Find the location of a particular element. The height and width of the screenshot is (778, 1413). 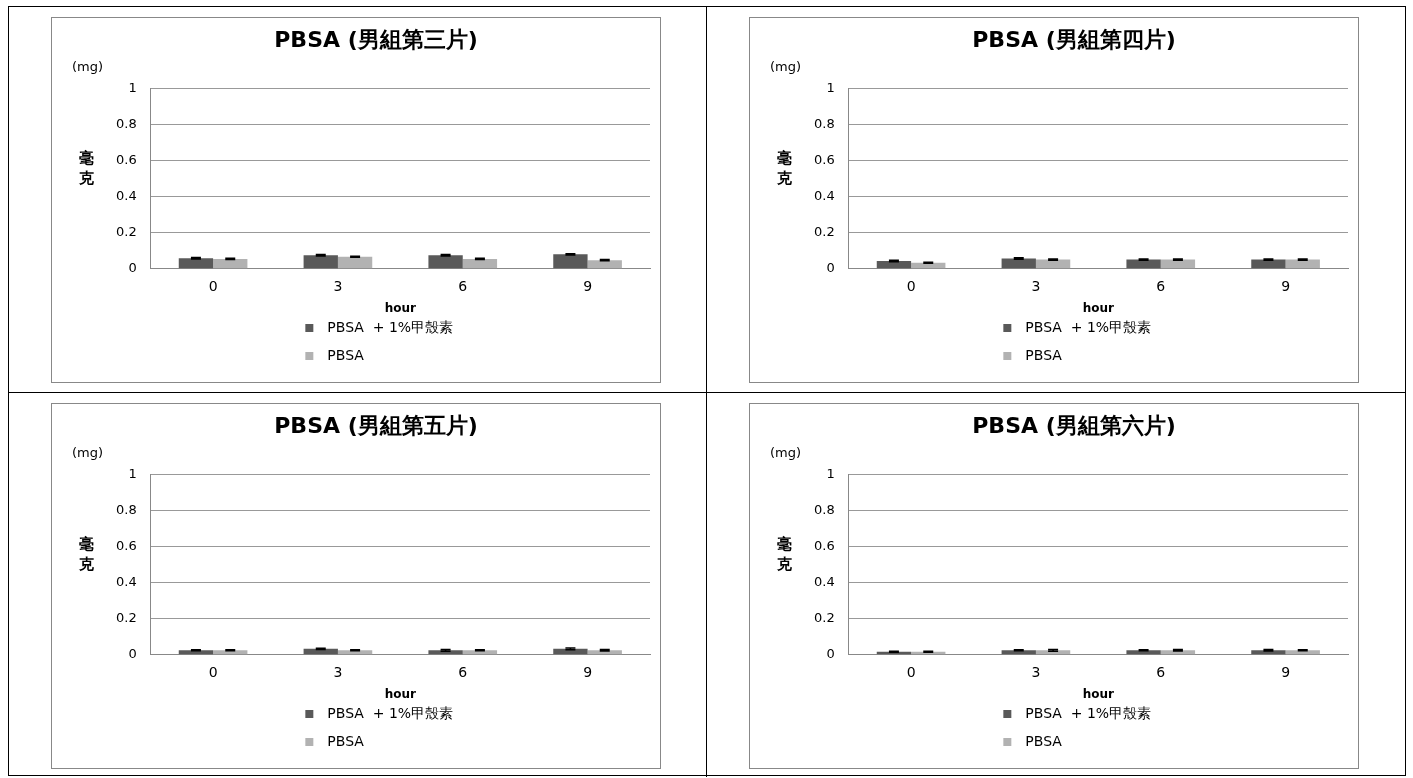

chart-title: PBSA (男組第六片) is located at coordinates (1074, 425).